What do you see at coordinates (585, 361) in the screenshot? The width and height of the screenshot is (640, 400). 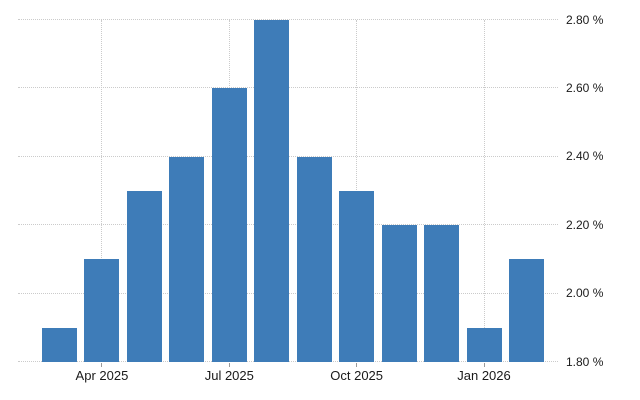 I see `y-axis-label: 1.80 %` at bounding box center [585, 361].